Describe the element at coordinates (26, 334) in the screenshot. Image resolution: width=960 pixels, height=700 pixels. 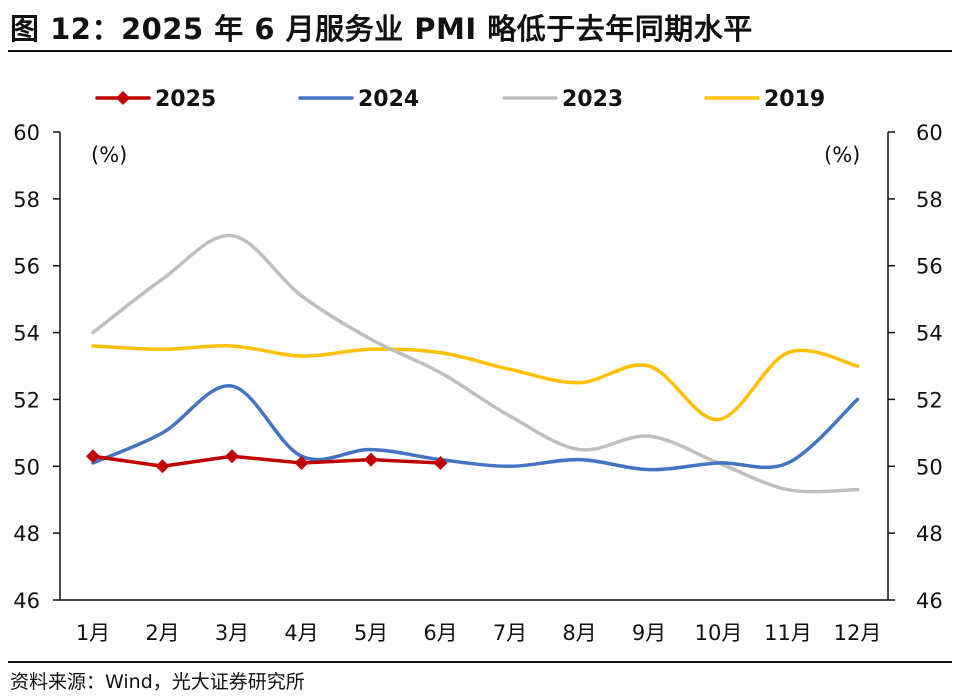
I see `y-tick-label-left: 54` at that location.